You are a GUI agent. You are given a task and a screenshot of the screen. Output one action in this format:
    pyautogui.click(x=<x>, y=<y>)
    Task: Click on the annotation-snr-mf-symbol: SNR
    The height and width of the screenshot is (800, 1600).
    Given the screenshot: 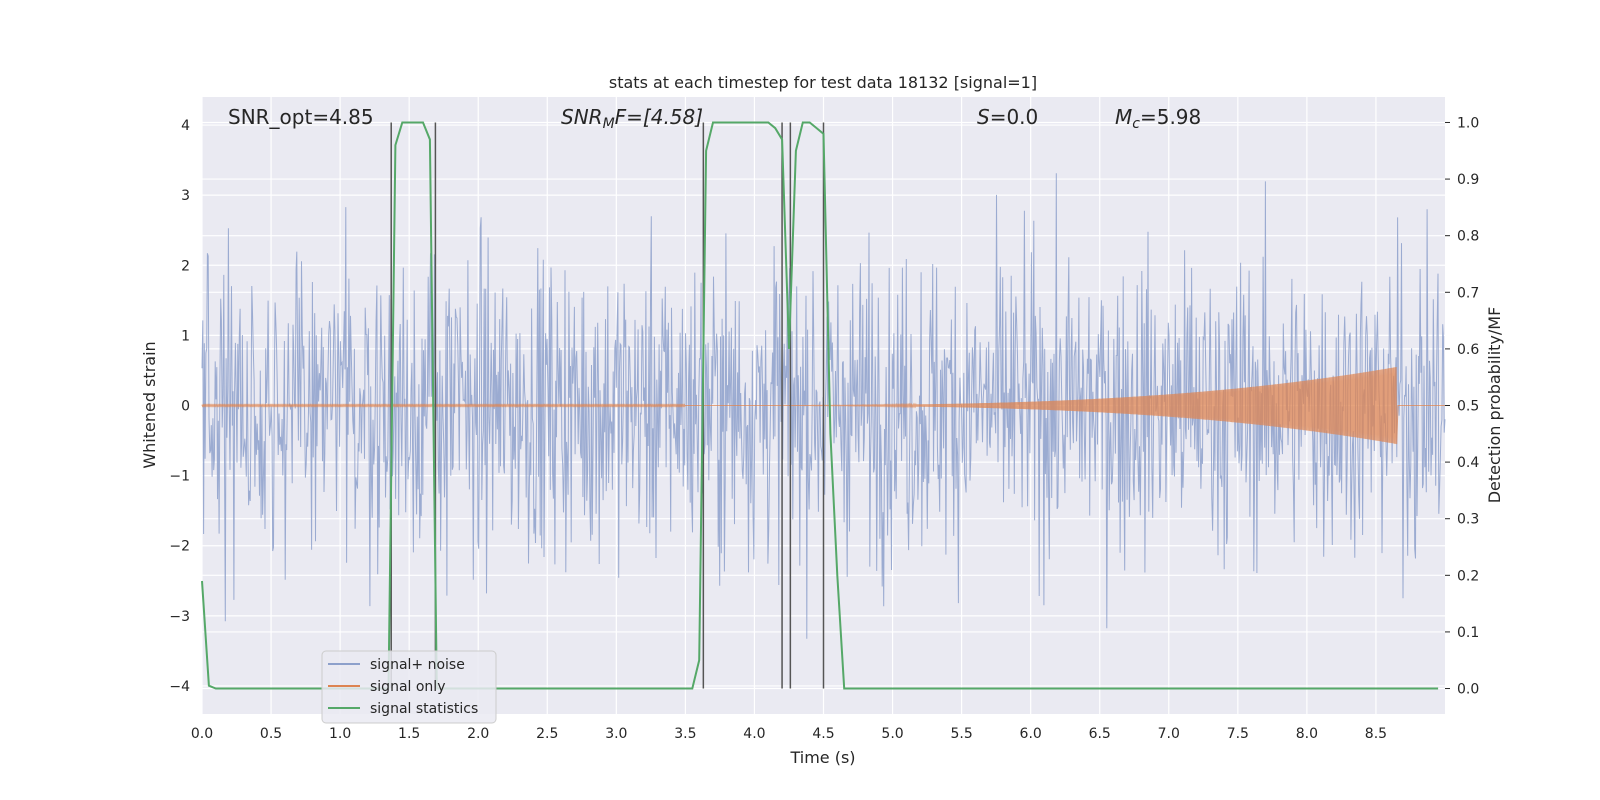 What is the action you would take?
    pyautogui.click(x=582, y=117)
    